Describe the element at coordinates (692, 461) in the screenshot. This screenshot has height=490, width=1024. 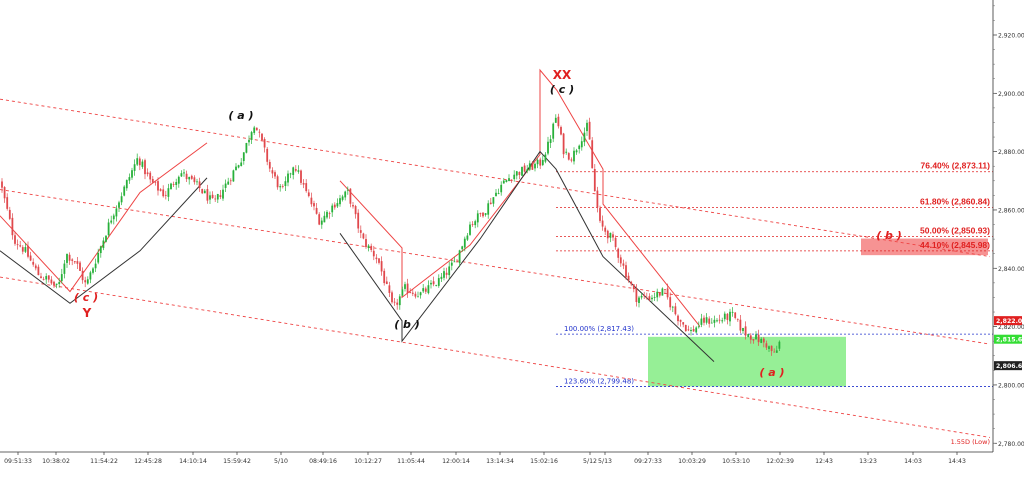
I see `x-tick-label: 10:03:29` at that location.